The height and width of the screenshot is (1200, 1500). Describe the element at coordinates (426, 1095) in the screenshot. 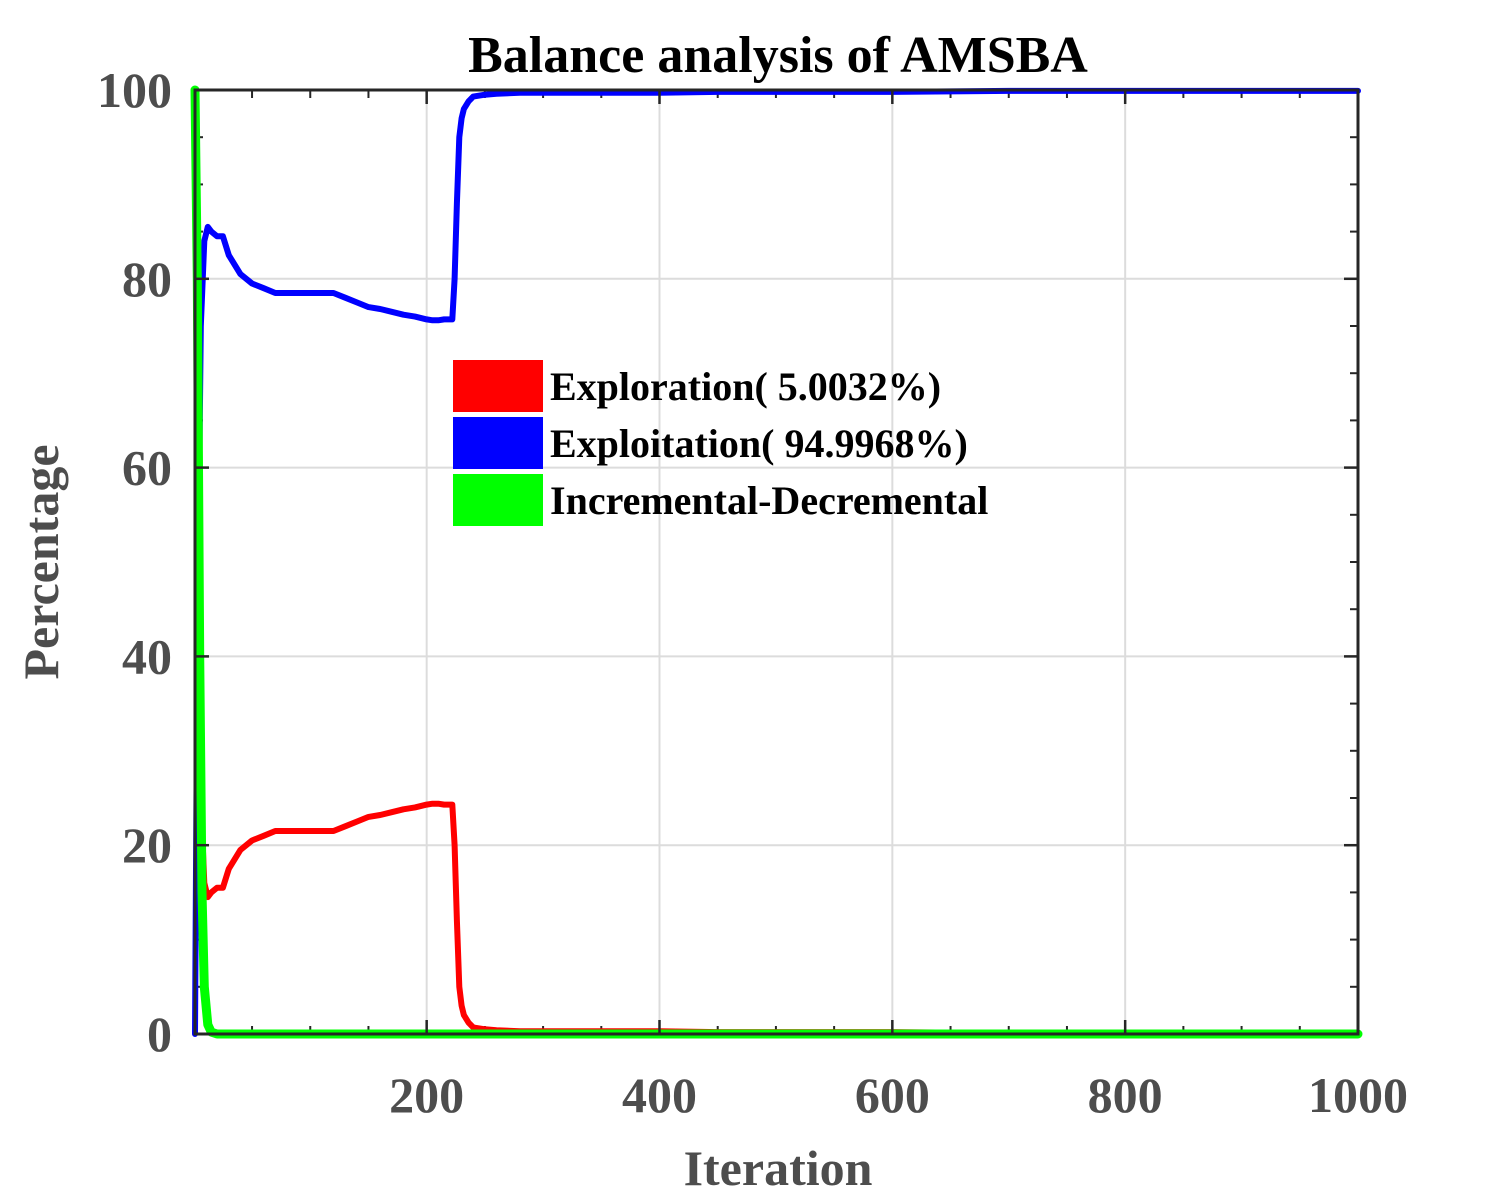

I see `x-tick-label: 200` at that location.